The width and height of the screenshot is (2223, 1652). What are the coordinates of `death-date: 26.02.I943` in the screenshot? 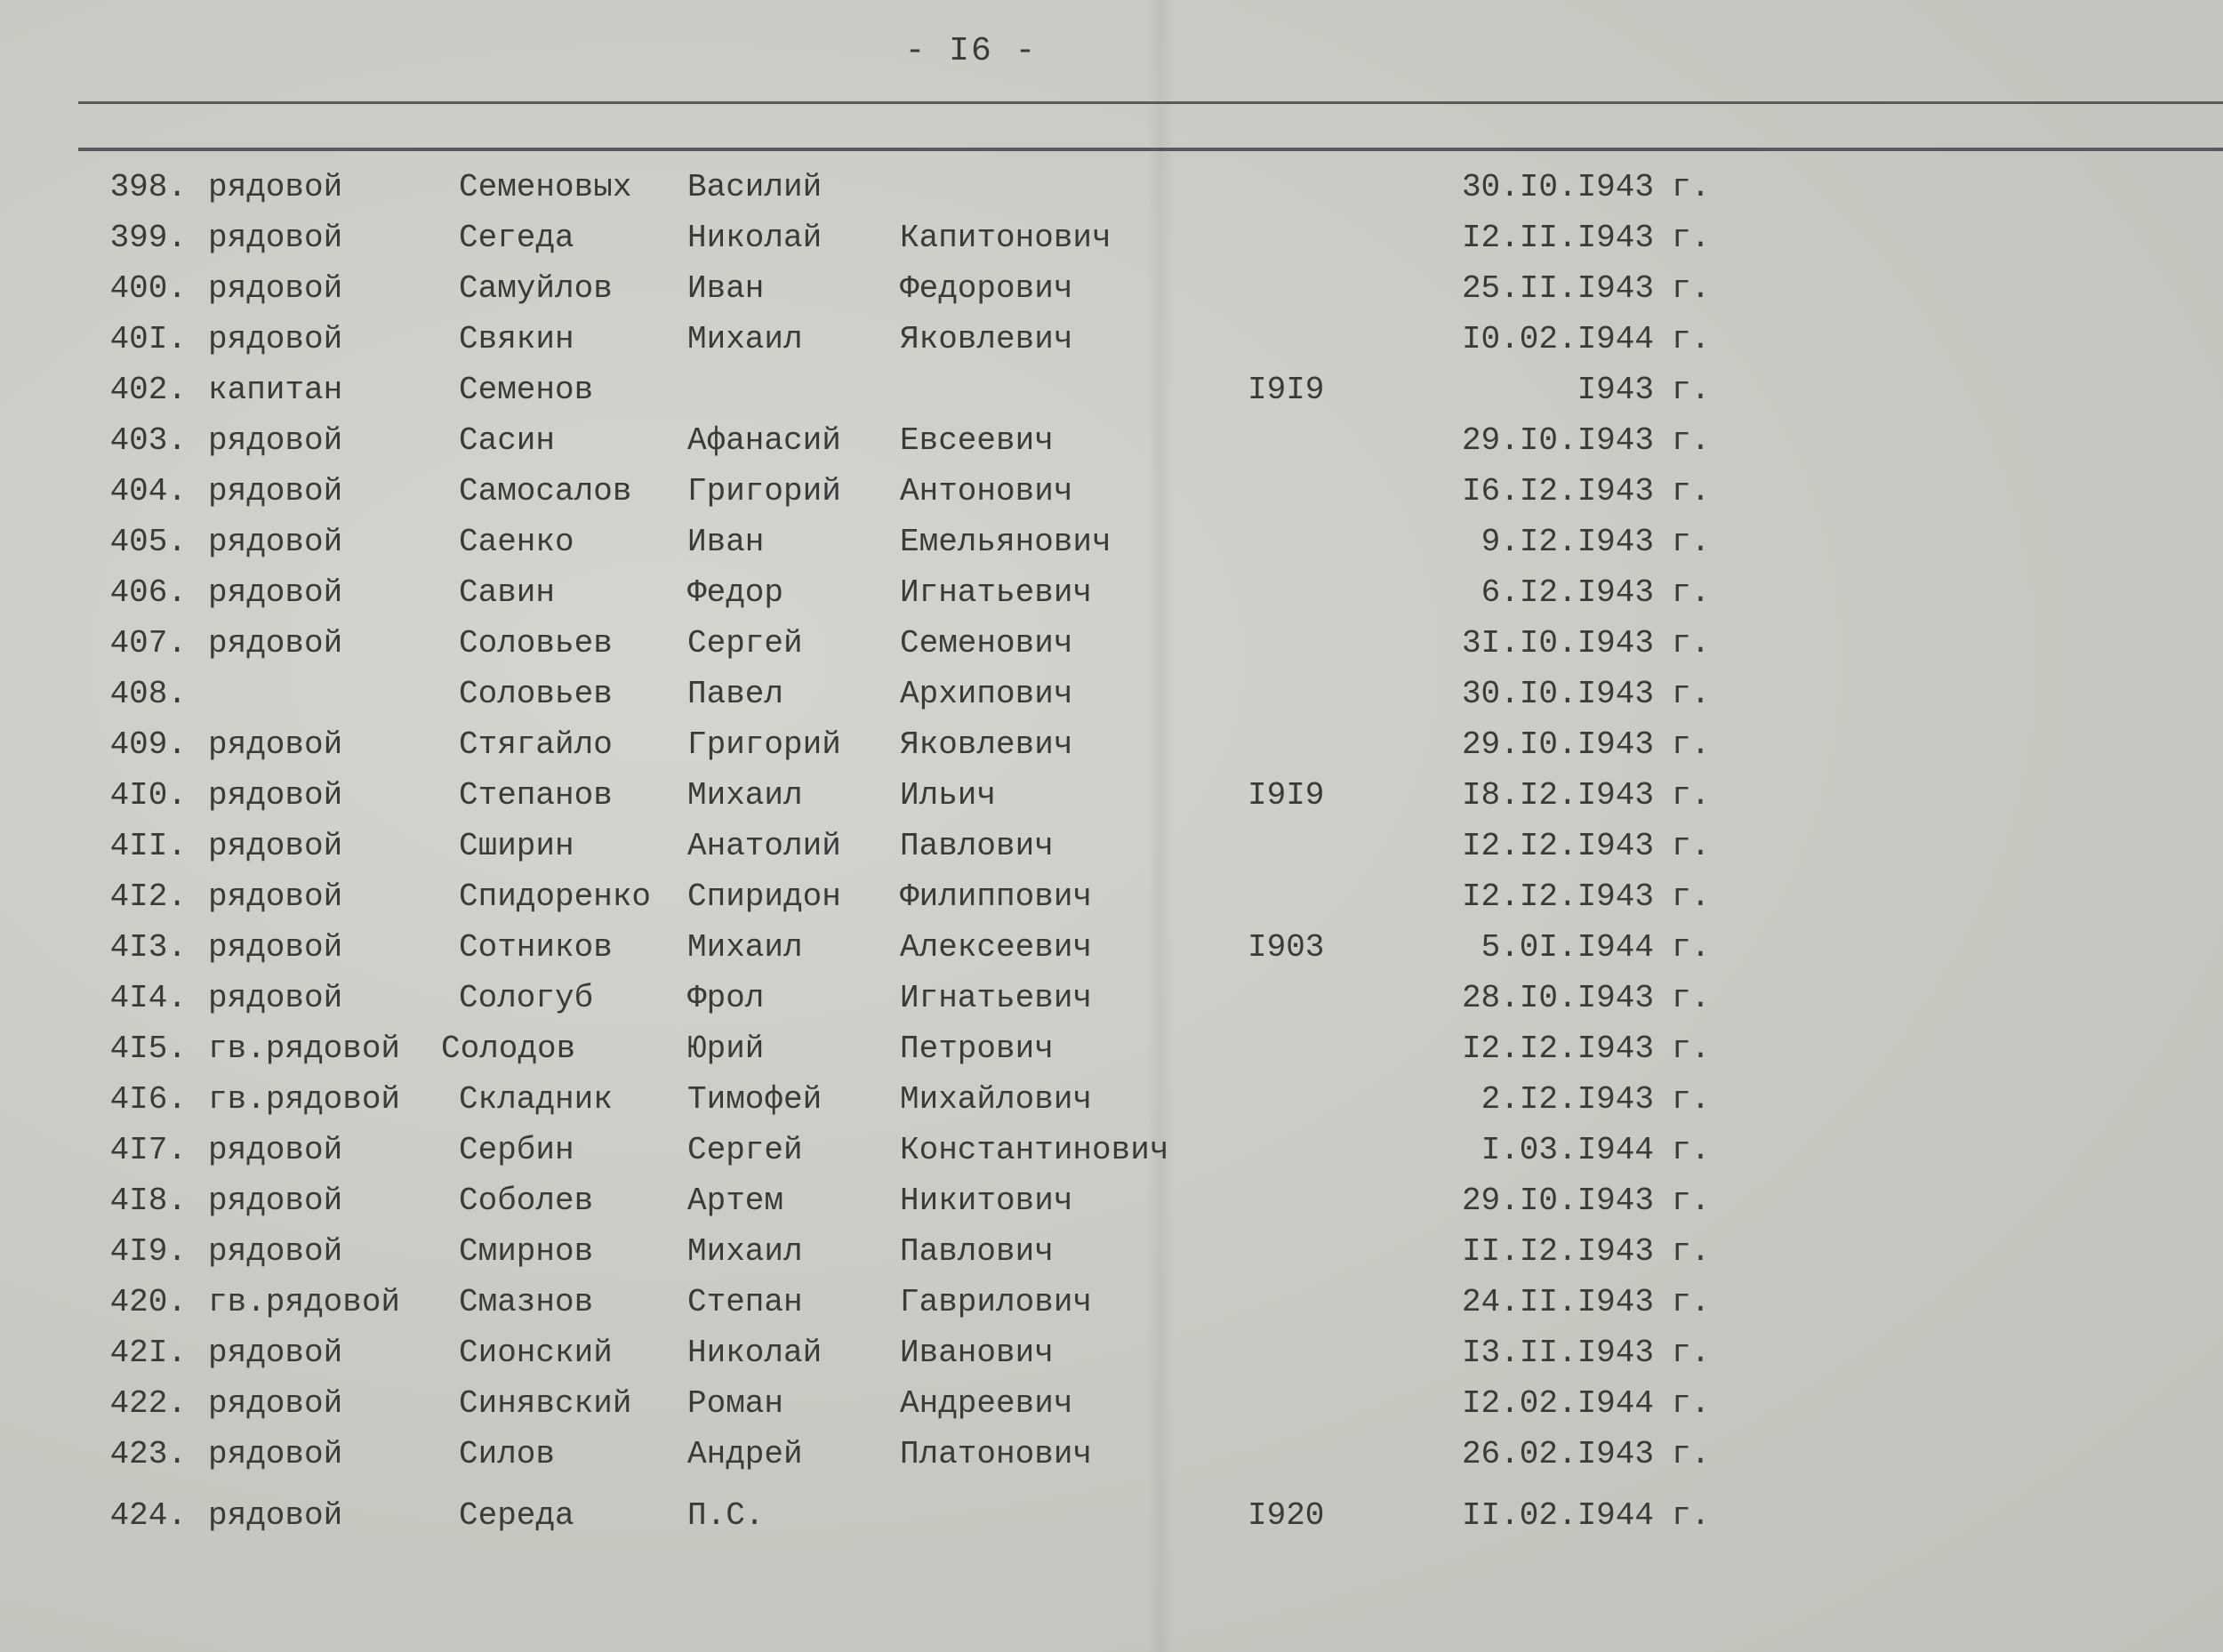 It's located at (1557, 1454).